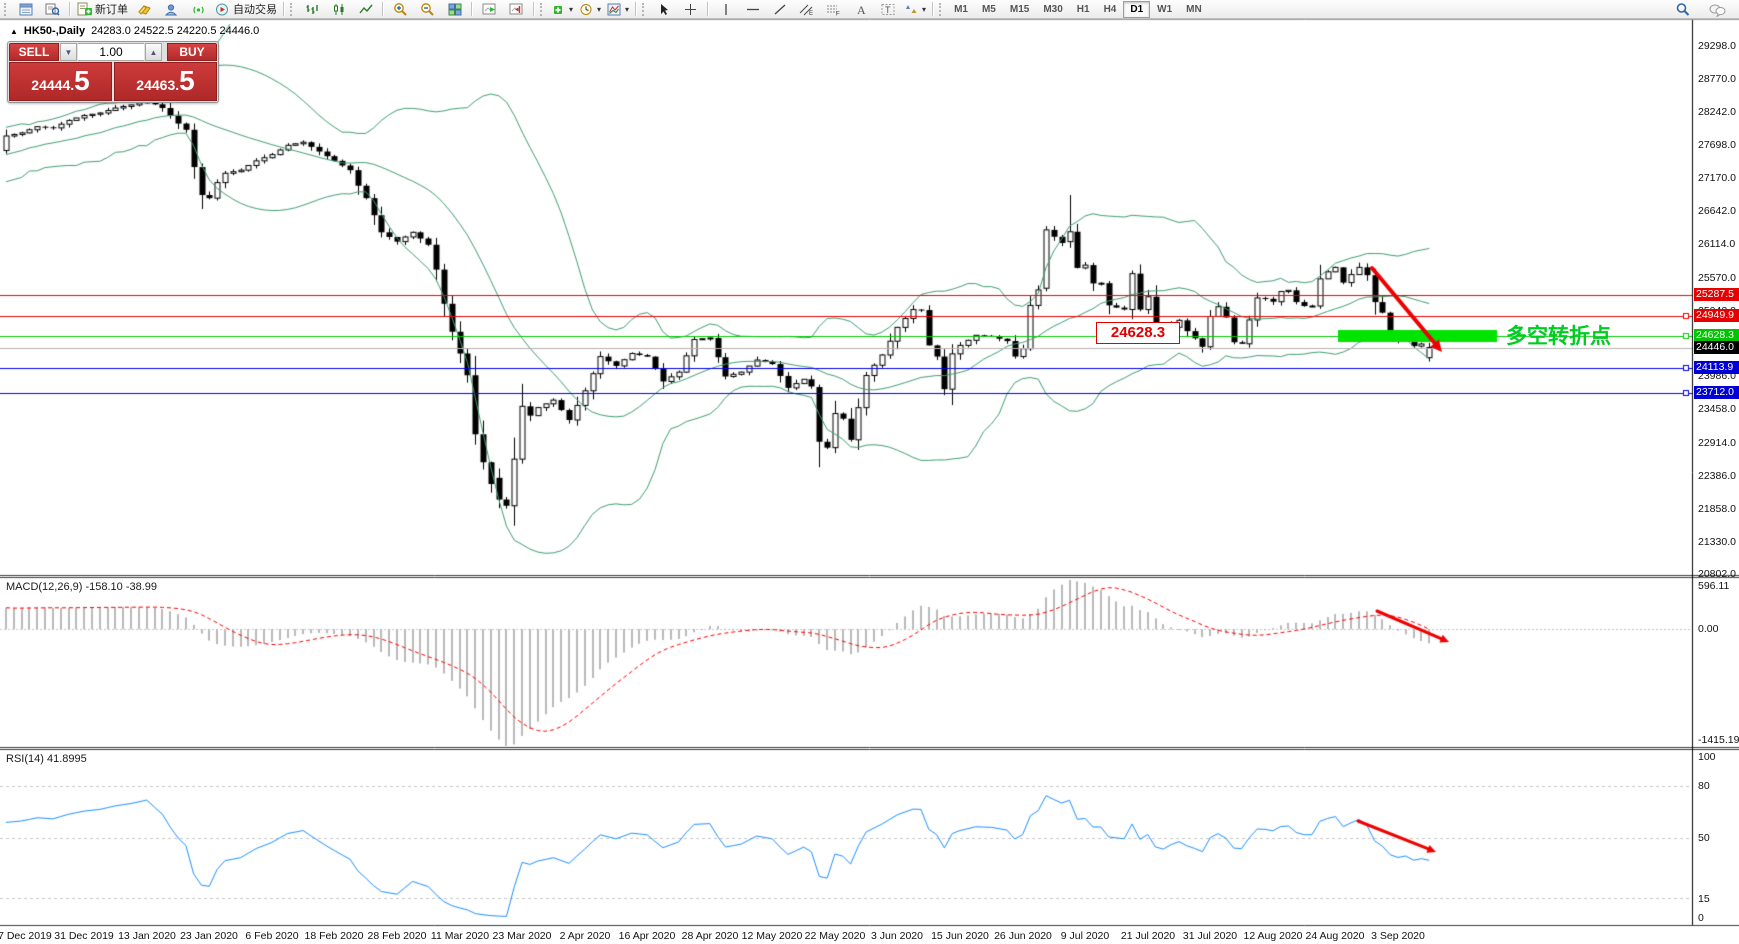 This screenshot has height=944, width=1739. Describe the element at coordinates (147, 936) in the screenshot. I see `date-axis-label: 13 Jan 2020` at that location.